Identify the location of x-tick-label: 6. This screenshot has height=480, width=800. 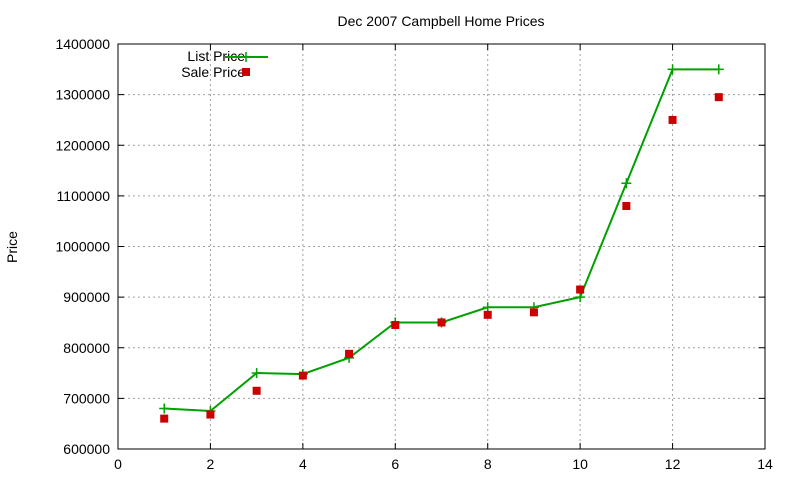
(395, 464).